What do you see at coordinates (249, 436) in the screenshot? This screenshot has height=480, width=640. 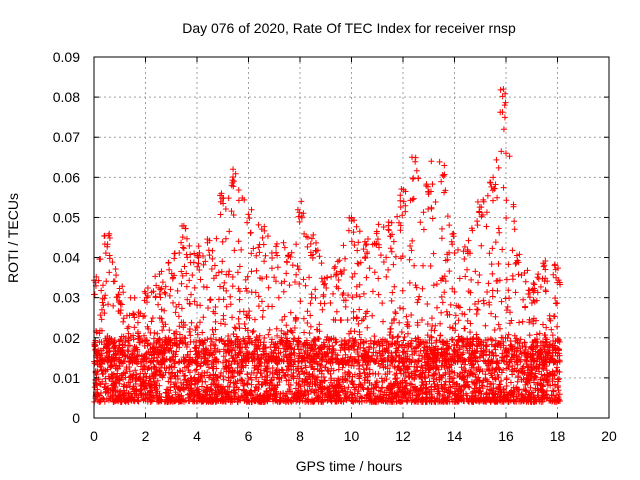 I see `x-tick-label: 6` at bounding box center [249, 436].